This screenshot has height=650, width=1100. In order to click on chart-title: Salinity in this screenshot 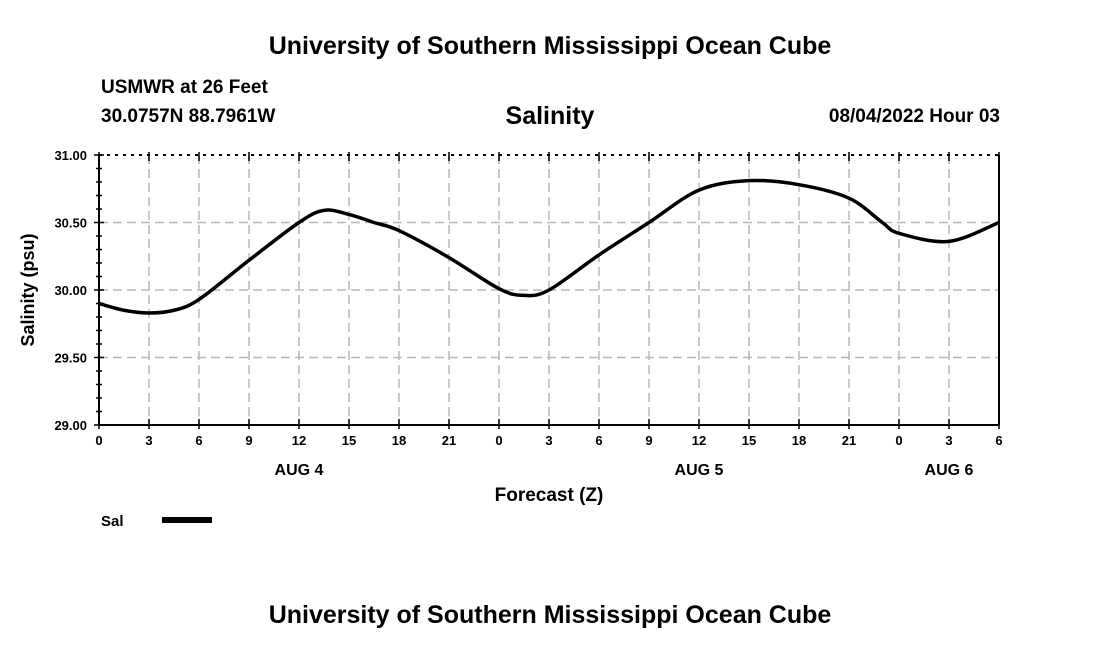, I will do `click(550, 116)`.